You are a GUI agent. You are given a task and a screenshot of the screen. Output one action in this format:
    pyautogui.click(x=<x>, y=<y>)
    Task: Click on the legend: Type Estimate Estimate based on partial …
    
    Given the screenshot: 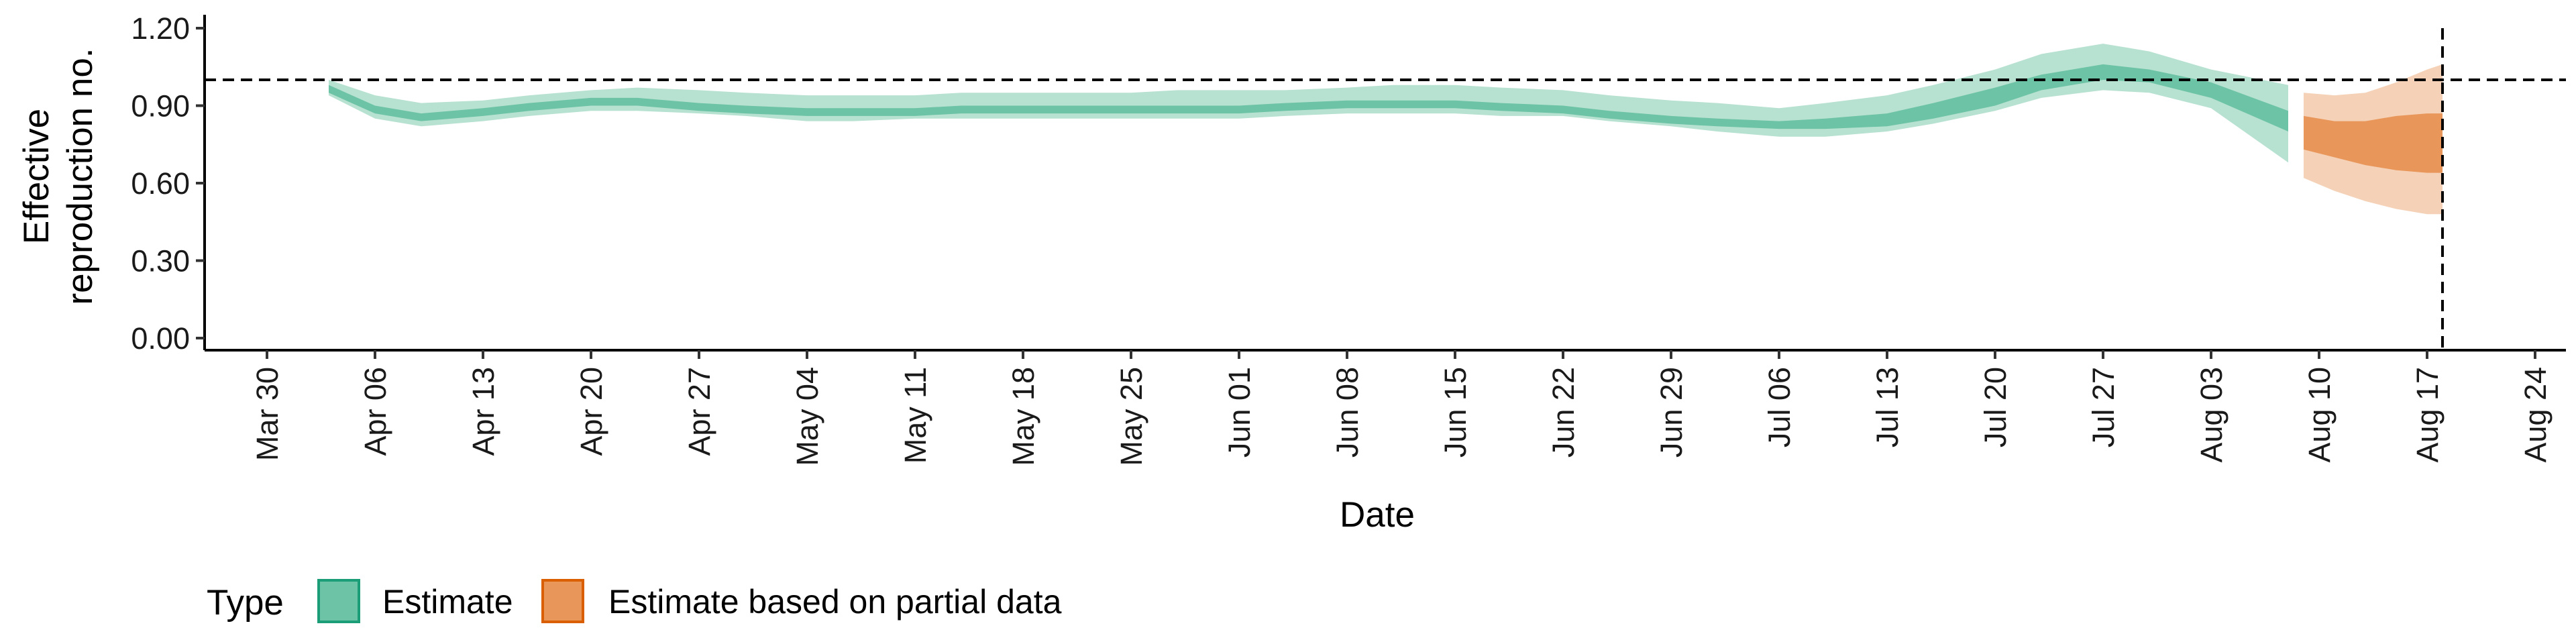 What is the action you would take?
    pyautogui.click(x=634, y=601)
    